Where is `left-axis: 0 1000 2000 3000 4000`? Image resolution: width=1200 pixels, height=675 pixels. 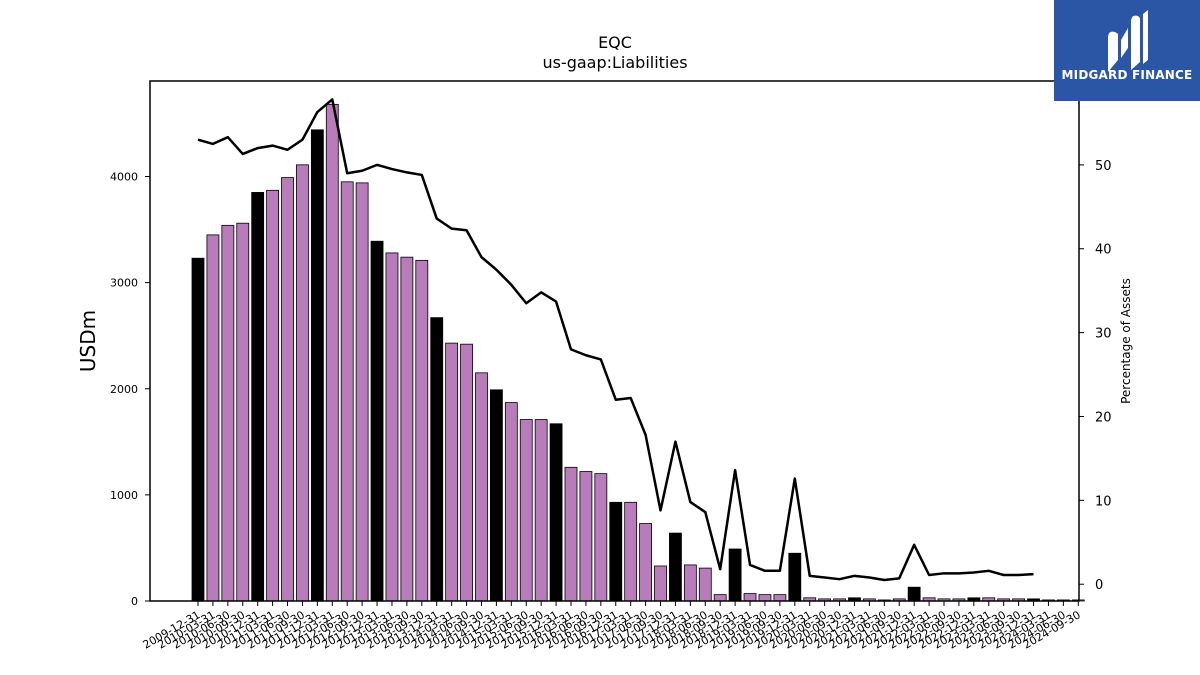 left-axis: 0 1000 2000 3000 4000 is located at coordinates (130, 389).